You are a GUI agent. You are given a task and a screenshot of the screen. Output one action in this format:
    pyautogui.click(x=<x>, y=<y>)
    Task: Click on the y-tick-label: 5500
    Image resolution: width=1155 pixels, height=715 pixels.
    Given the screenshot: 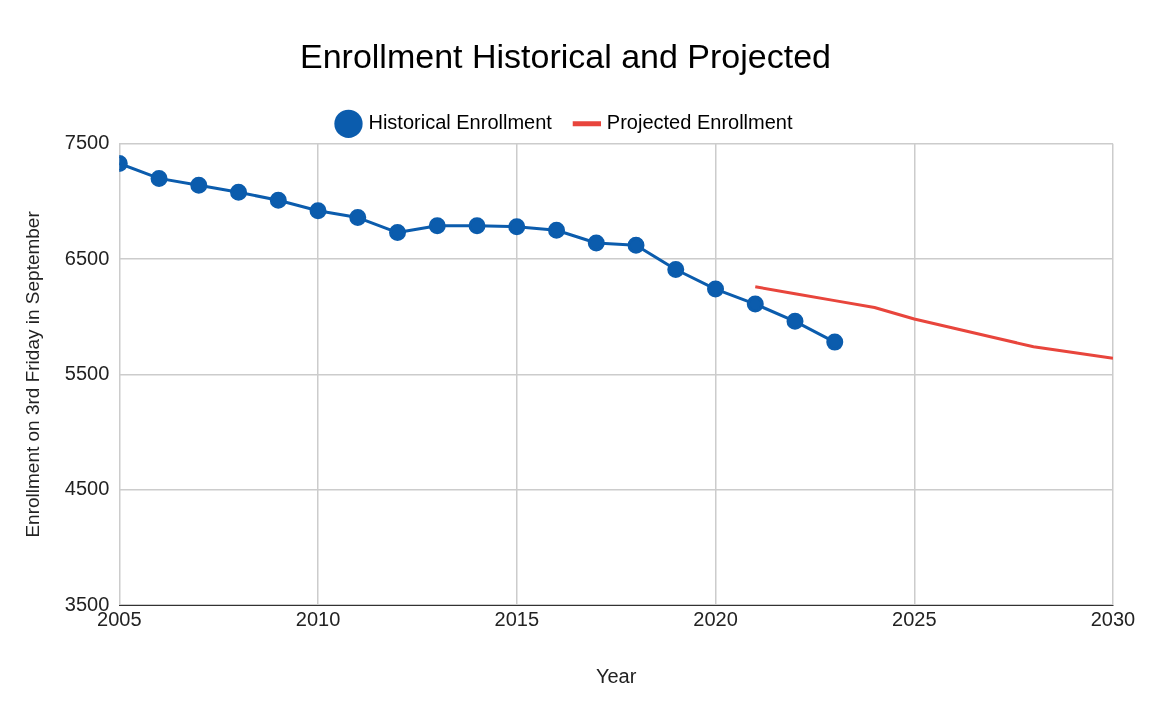 What is the action you would take?
    pyautogui.click(x=87, y=372)
    